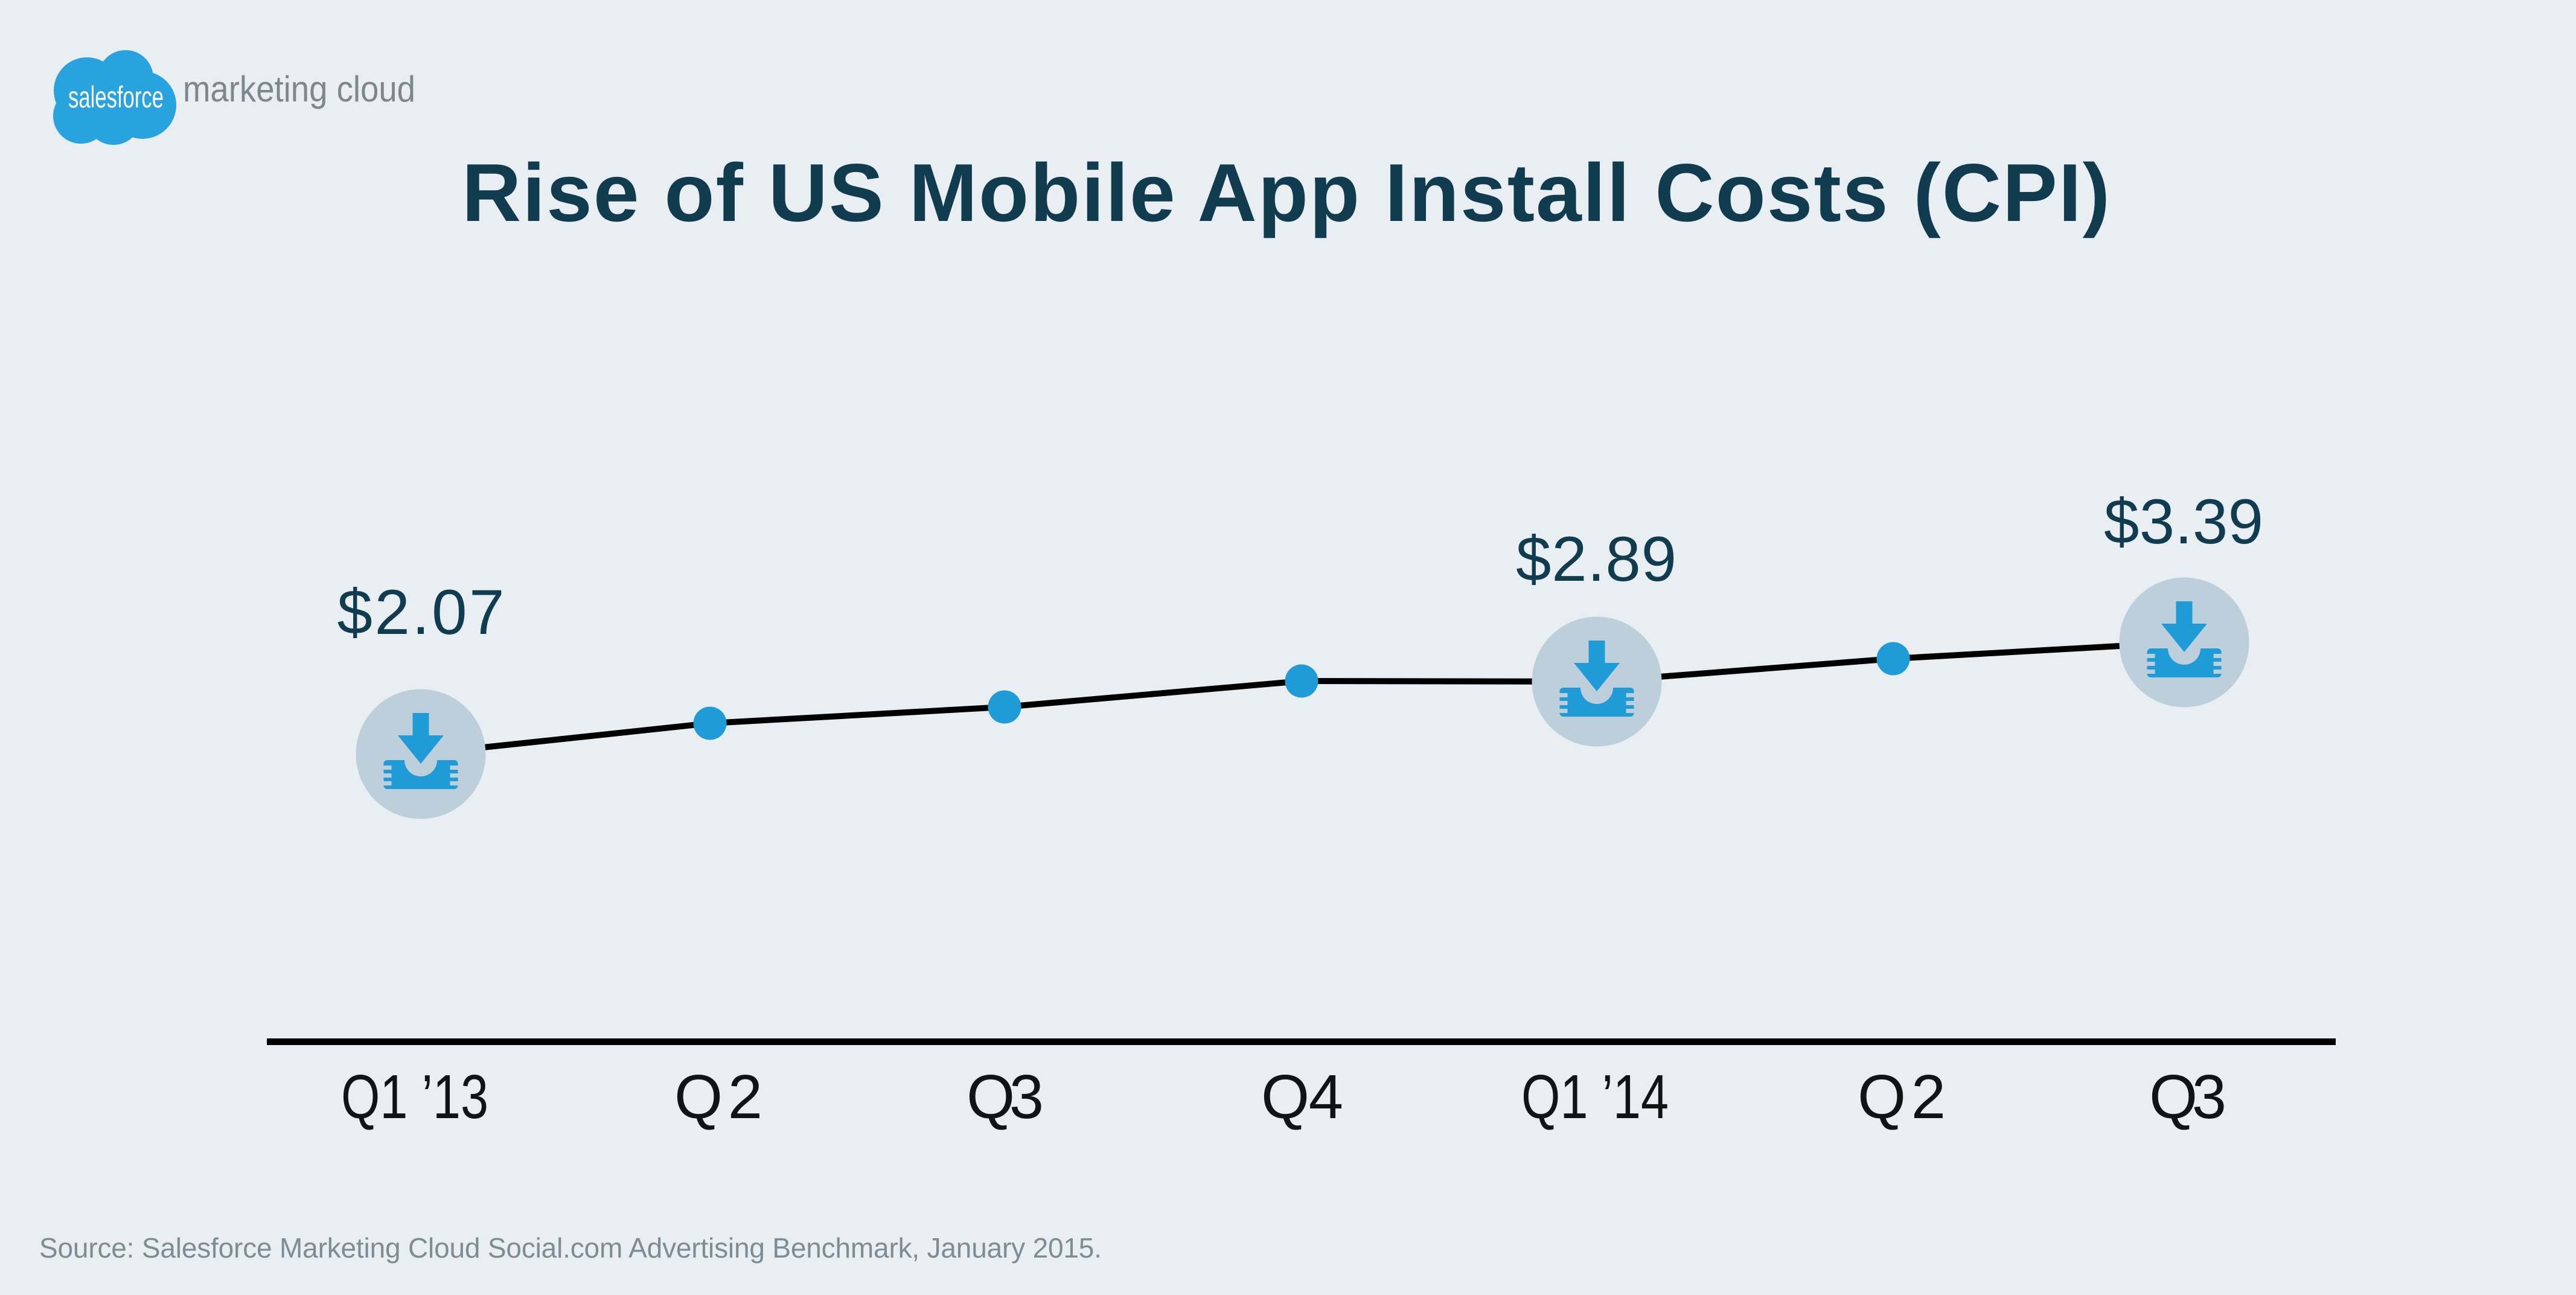  I want to click on svg-text: $2.07, so click(421, 612).